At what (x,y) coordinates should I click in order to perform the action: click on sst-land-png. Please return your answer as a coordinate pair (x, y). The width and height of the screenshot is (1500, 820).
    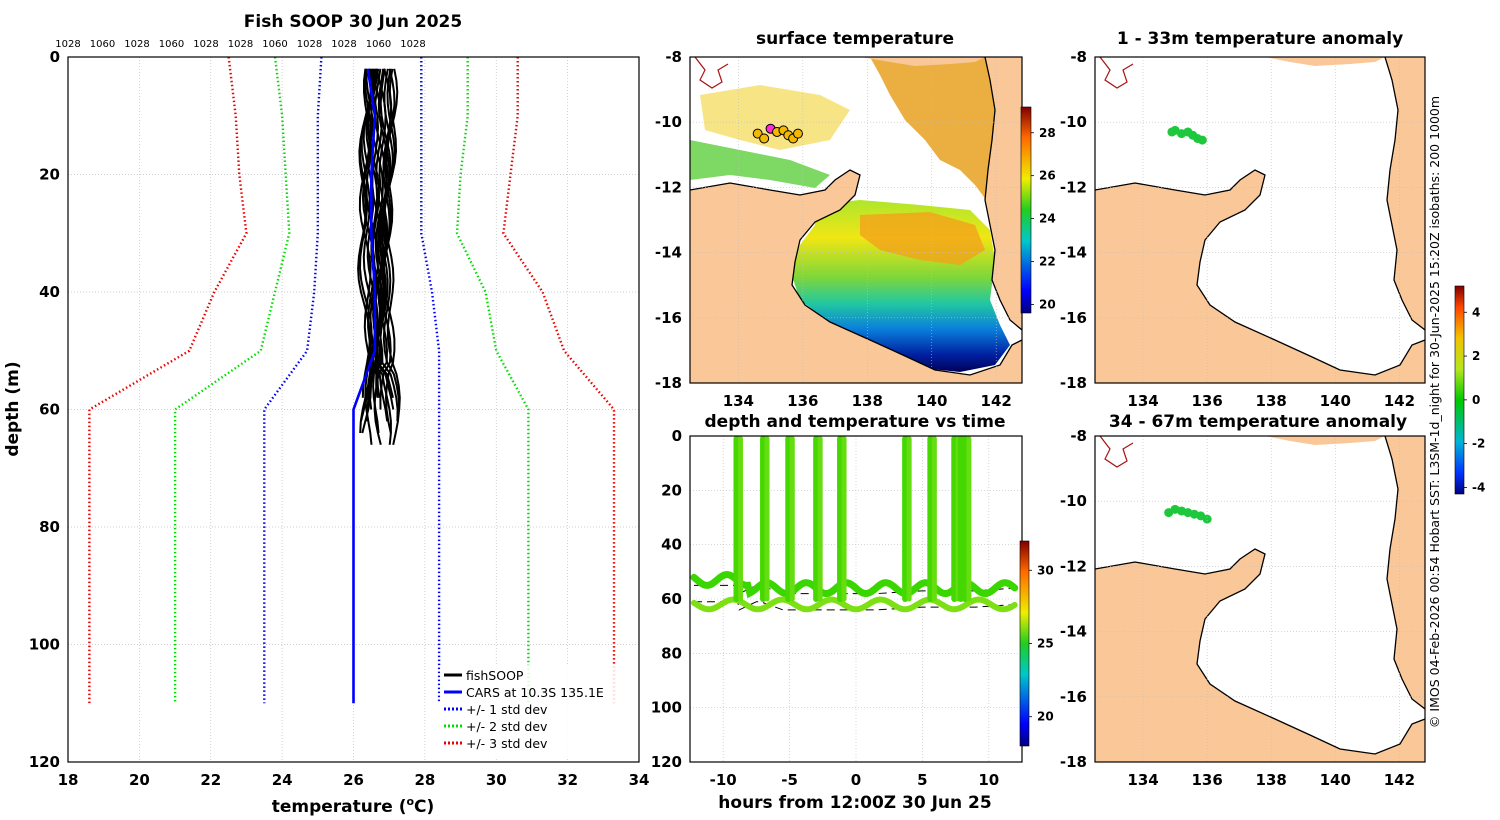
    Looking at the image, I should click on (922, 61).